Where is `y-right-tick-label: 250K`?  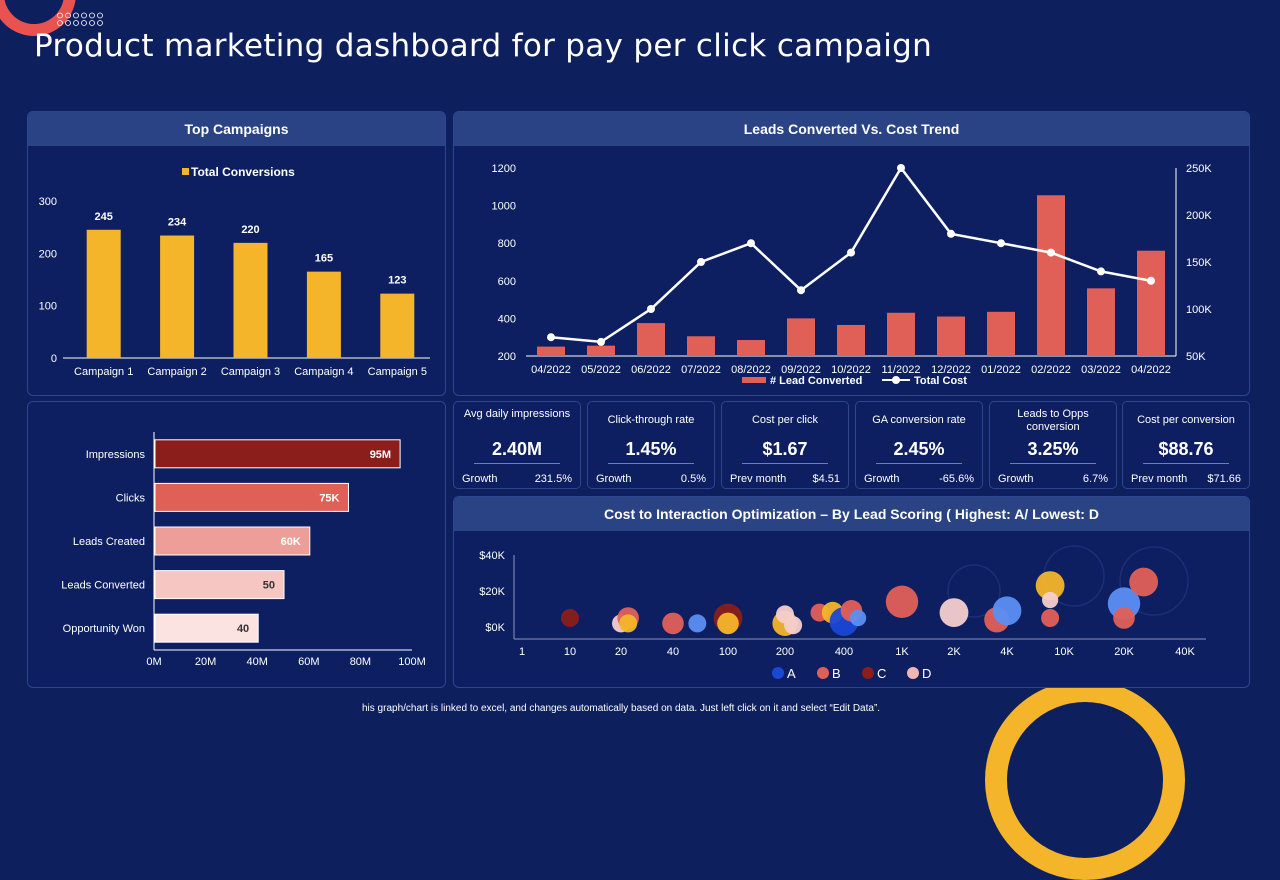 y-right-tick-label: 250K is located at coordinates (1199, 169).